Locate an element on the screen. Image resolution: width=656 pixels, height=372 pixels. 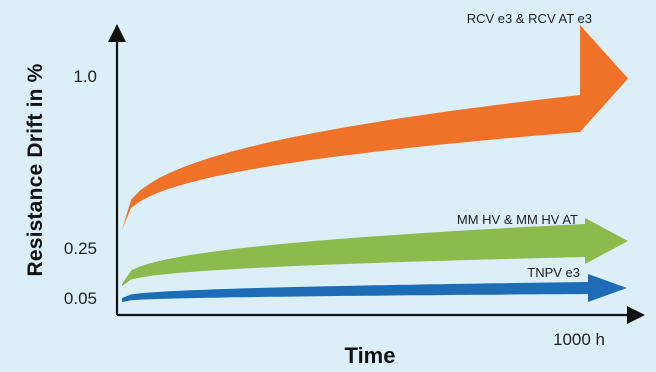
x-axis-arrowhead is located at coordinates (636, 315).